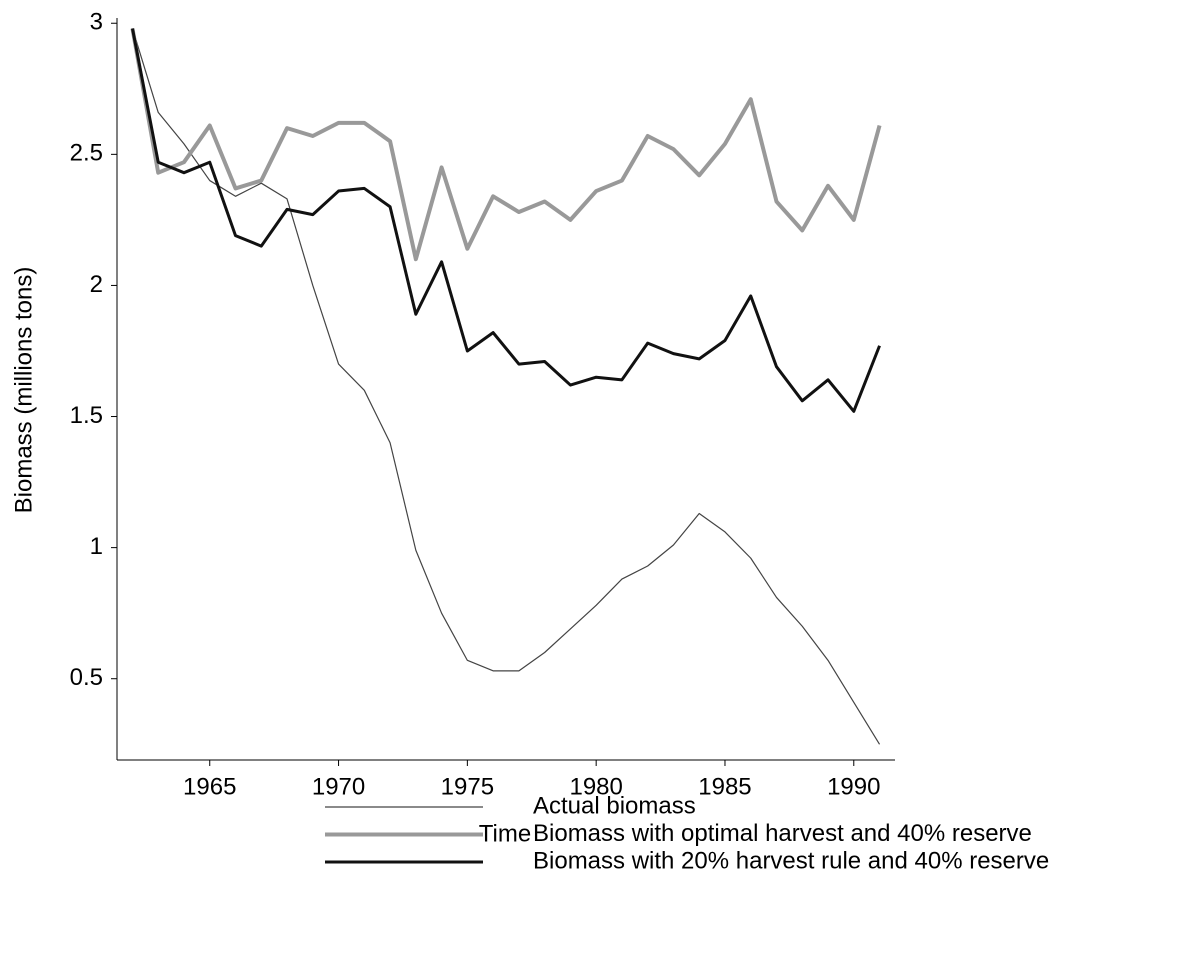 The image size is (1188, 972). What do you see at coordinates (96, 284) in the screenshot?
I see `y-tick-label: 2` at bounding box center [96, 284].